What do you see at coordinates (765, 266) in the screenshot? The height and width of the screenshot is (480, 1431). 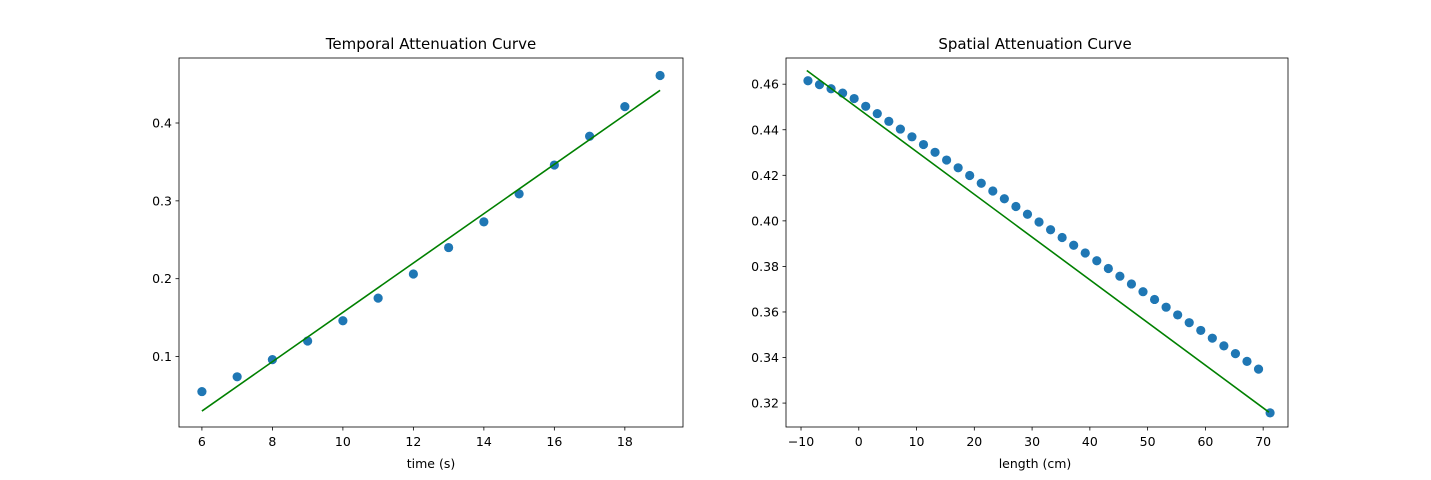 I see `y-tick-label: 0.38` at bounding box center [765, 266].